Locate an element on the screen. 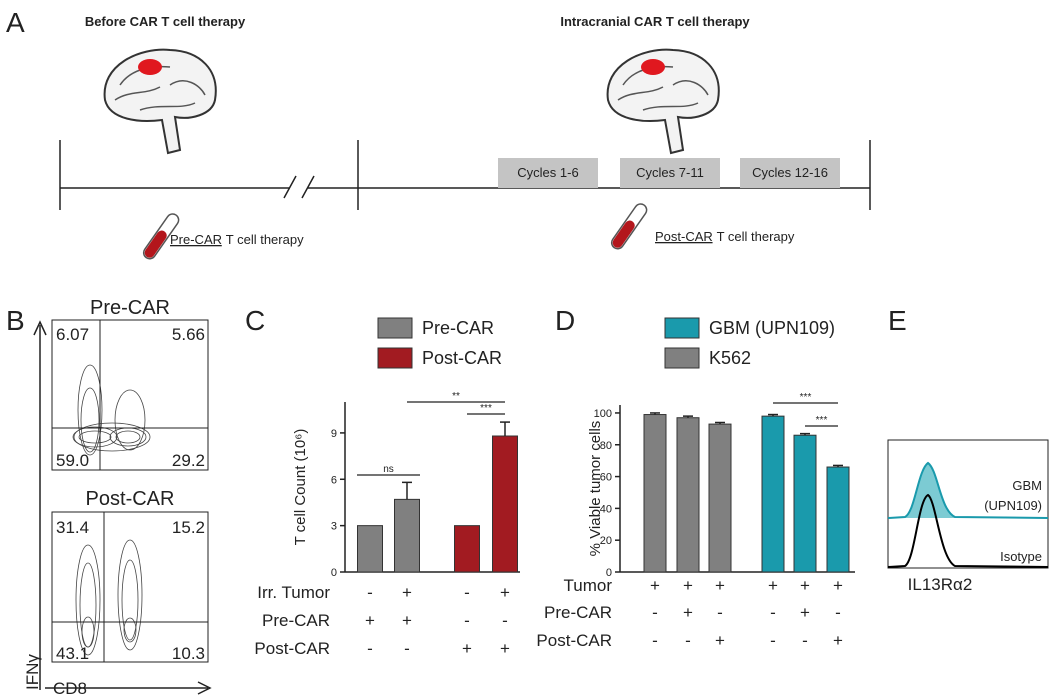 This screenshot has height=699, width=1050. y-tick-label: 40 is located at coordinates (606, 509).